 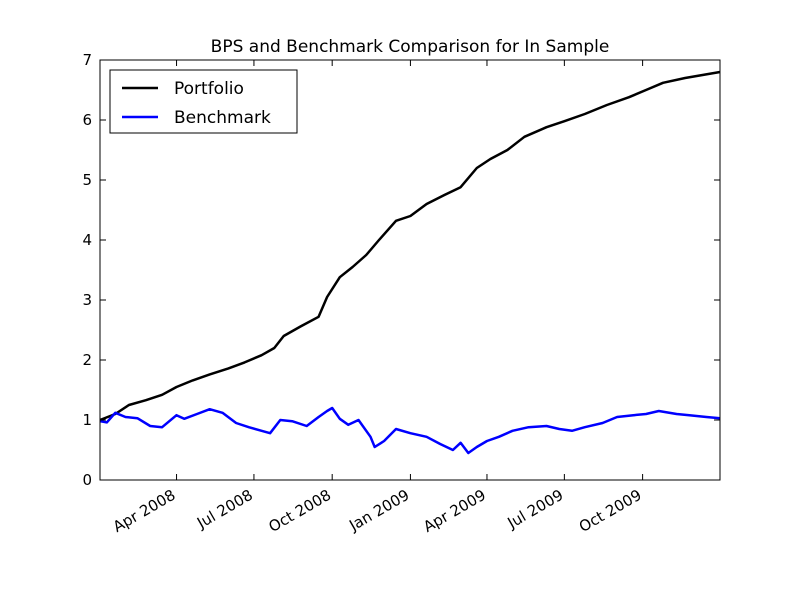 What do you see at coordinates (300, 511) in the screenshot?
I see `x-tick-label: Oct 2008` at bounding box center [300, 511].